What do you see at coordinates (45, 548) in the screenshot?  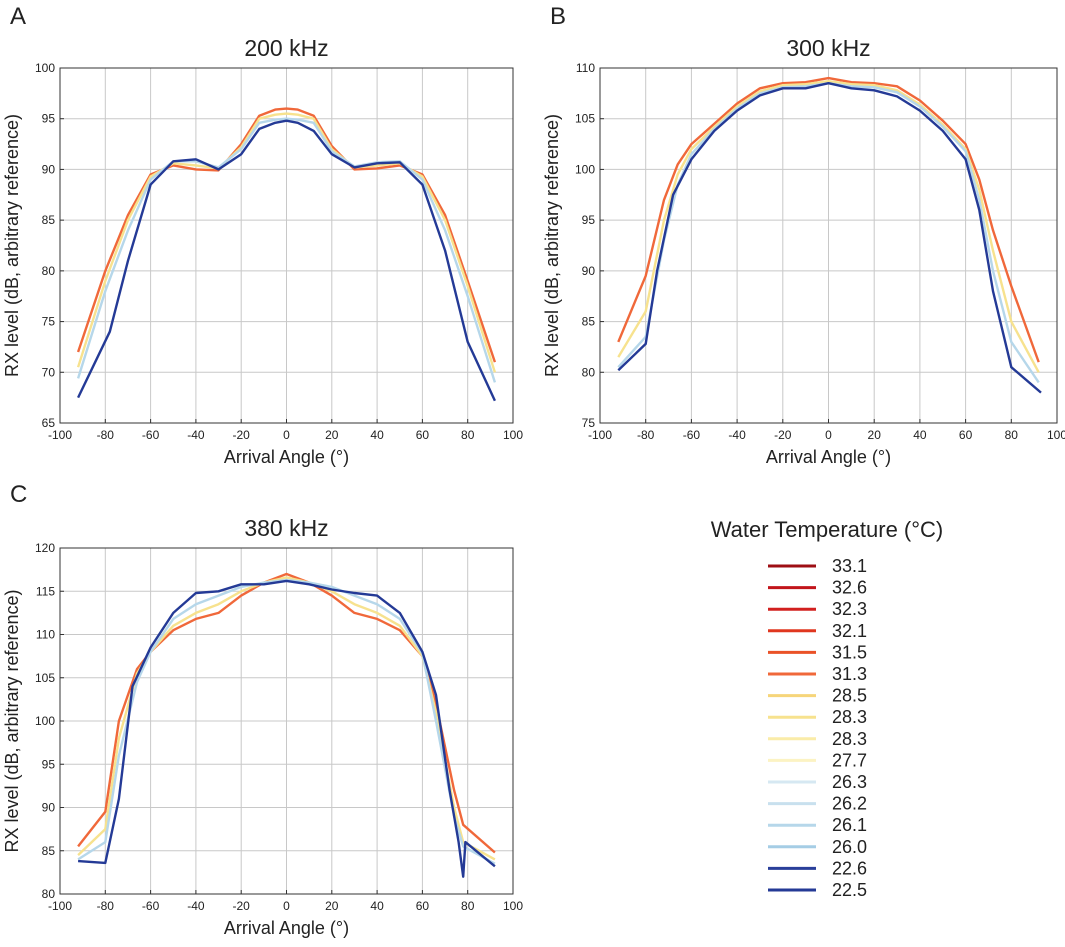 I see `y-tick-label: 120` at bounding box center [45, 548].